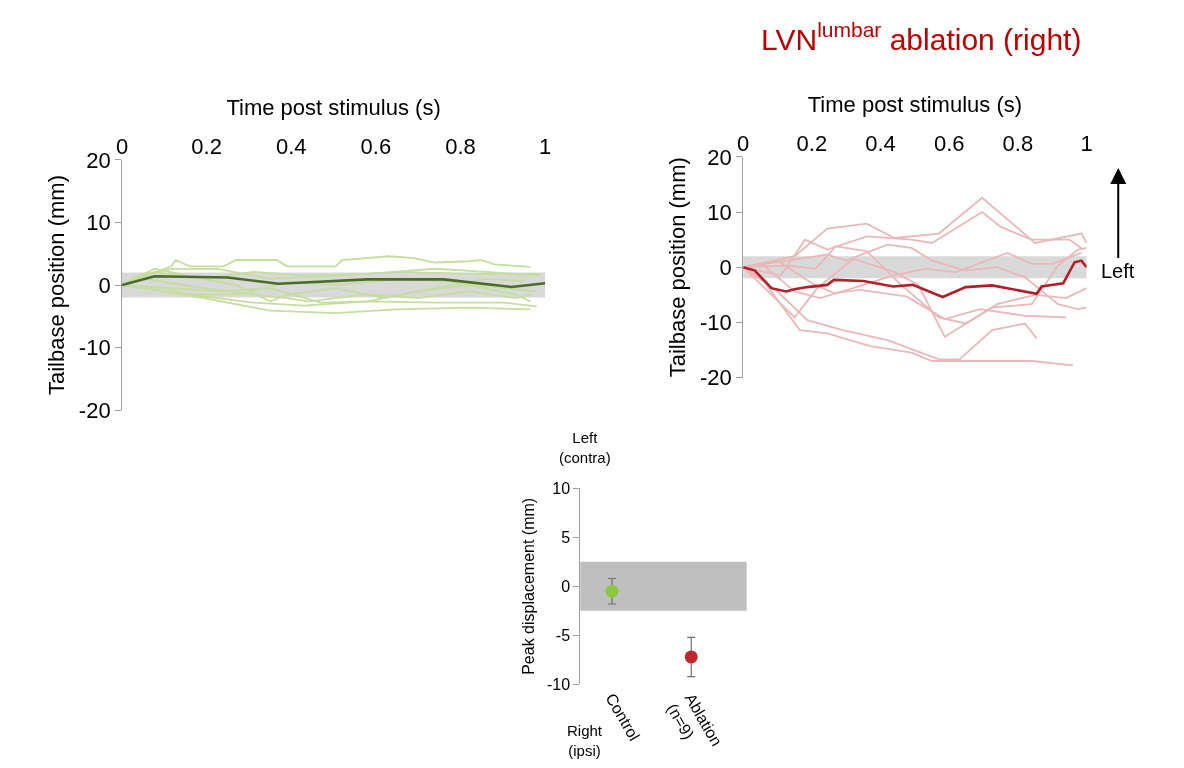 The image size is (1184, 768). Describe the element at coordinates (585, 447) in the screenshot. I see `text: Left (contra)` at that location.